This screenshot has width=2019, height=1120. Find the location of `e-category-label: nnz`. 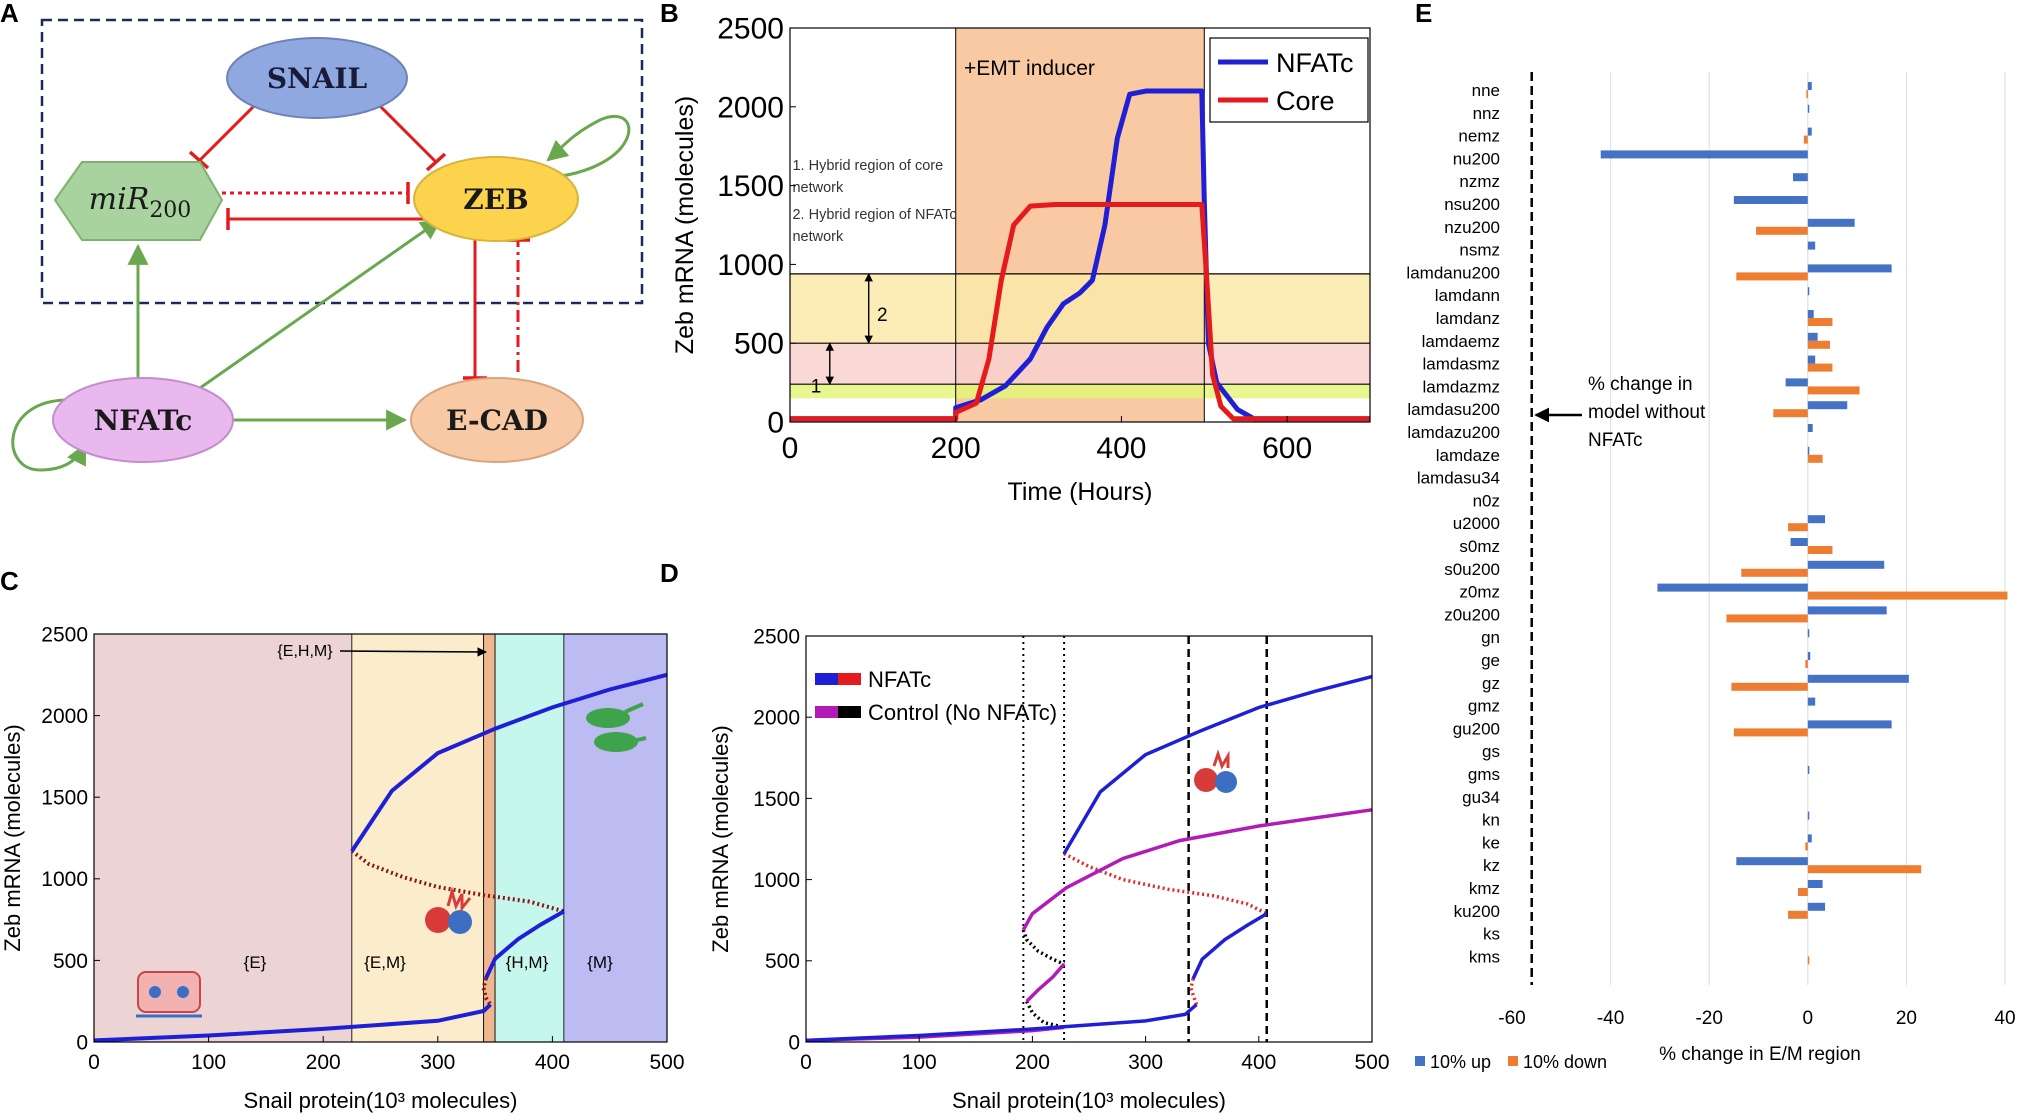

e-category-label: nnz is located at coordinates (1486, 113).